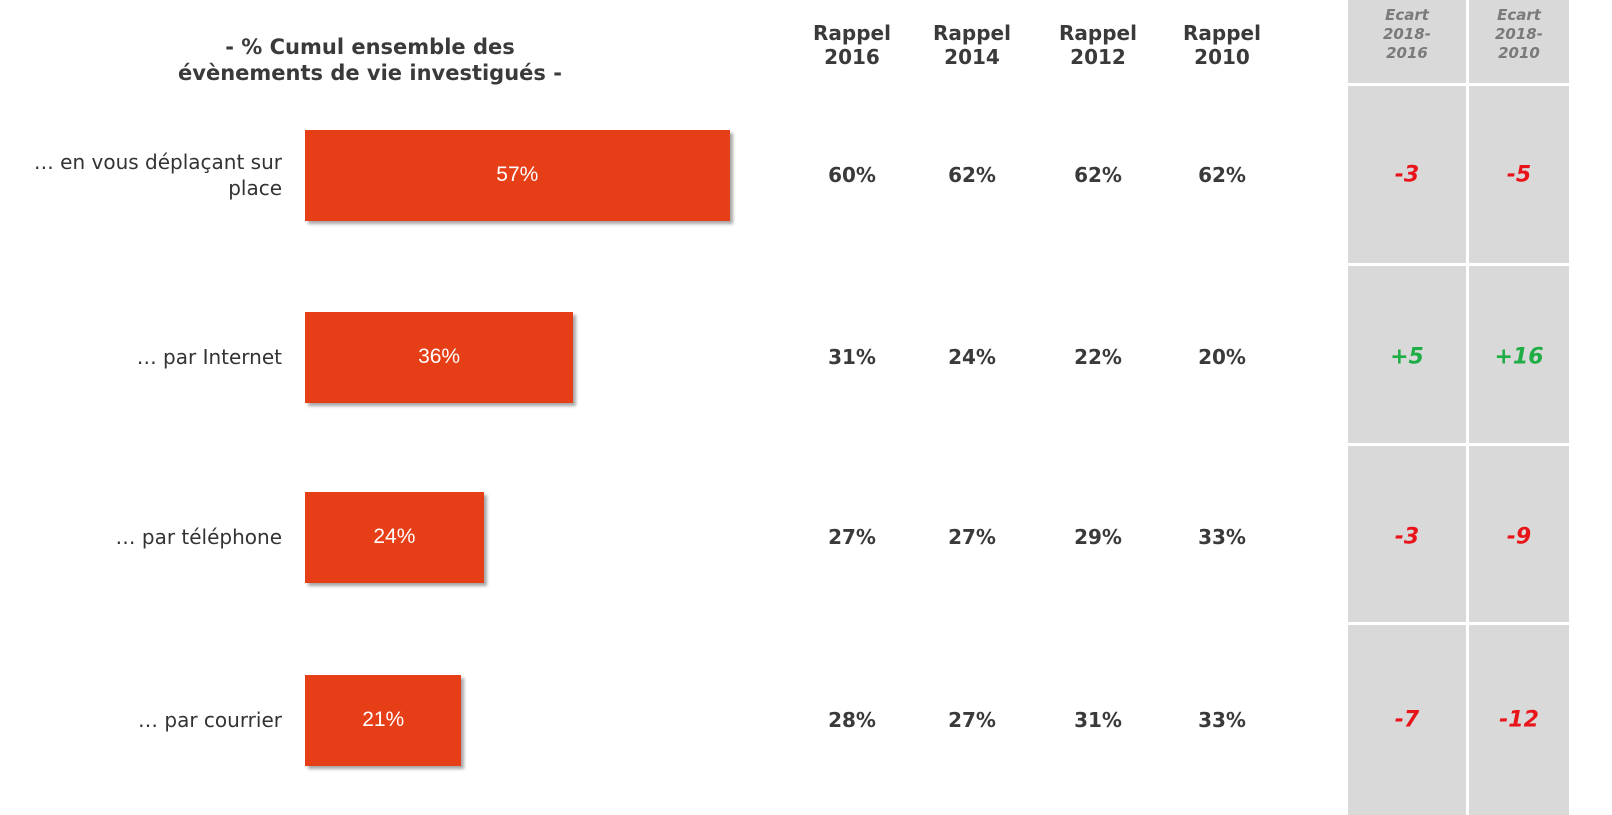 This screenshot has width=1612, height=815. I want to click on ecart-header: Ecart 2018-2010, so click(1519, 34).